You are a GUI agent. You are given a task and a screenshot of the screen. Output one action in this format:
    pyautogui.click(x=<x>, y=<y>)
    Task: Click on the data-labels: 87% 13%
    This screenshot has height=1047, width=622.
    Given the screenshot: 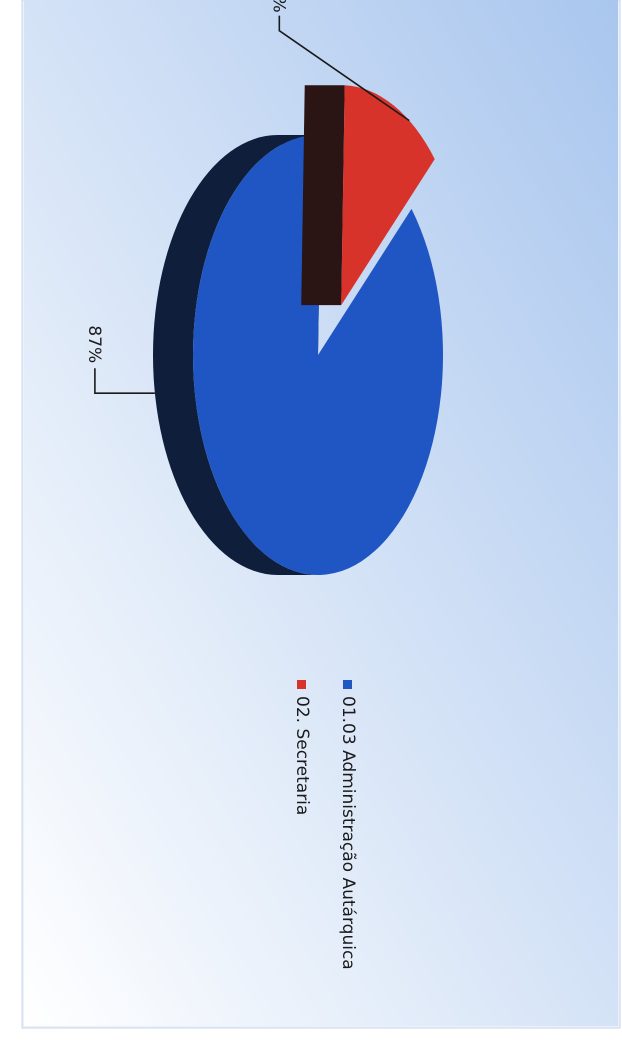 What is the action you would take?
    pyautogui.click(x=186, y=181)
    